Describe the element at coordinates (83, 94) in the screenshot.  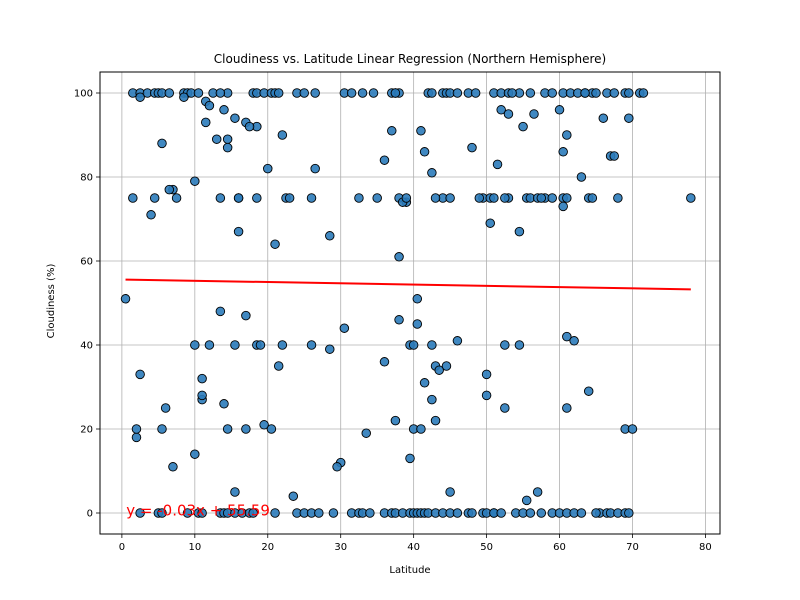
I see `y-tick-label: 100` at that location.